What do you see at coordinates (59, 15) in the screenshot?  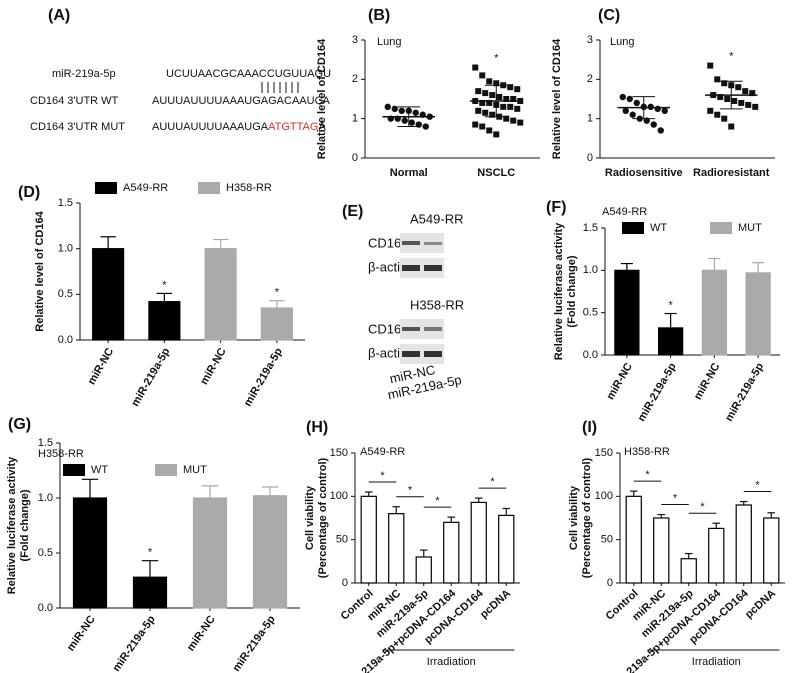 I see `panel-label: (A)` at bounding box center [59, 15].